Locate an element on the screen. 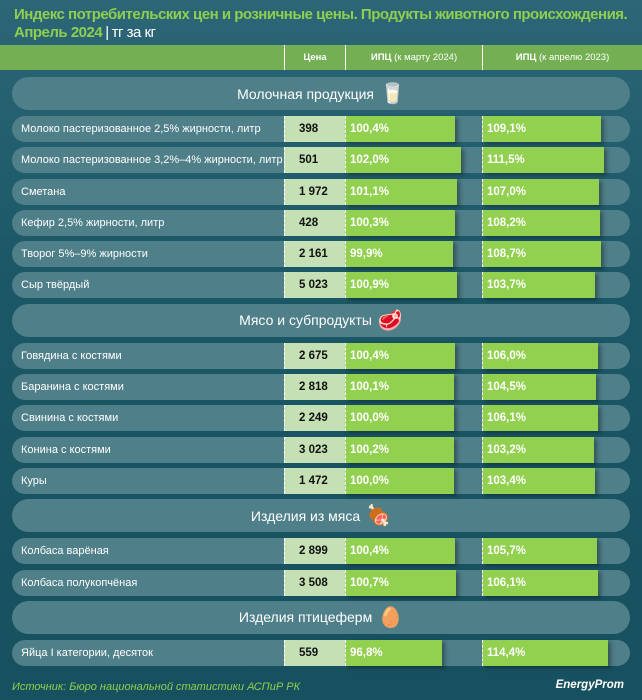  meat-icon: 🥩 is located at coordinates (390, 320).